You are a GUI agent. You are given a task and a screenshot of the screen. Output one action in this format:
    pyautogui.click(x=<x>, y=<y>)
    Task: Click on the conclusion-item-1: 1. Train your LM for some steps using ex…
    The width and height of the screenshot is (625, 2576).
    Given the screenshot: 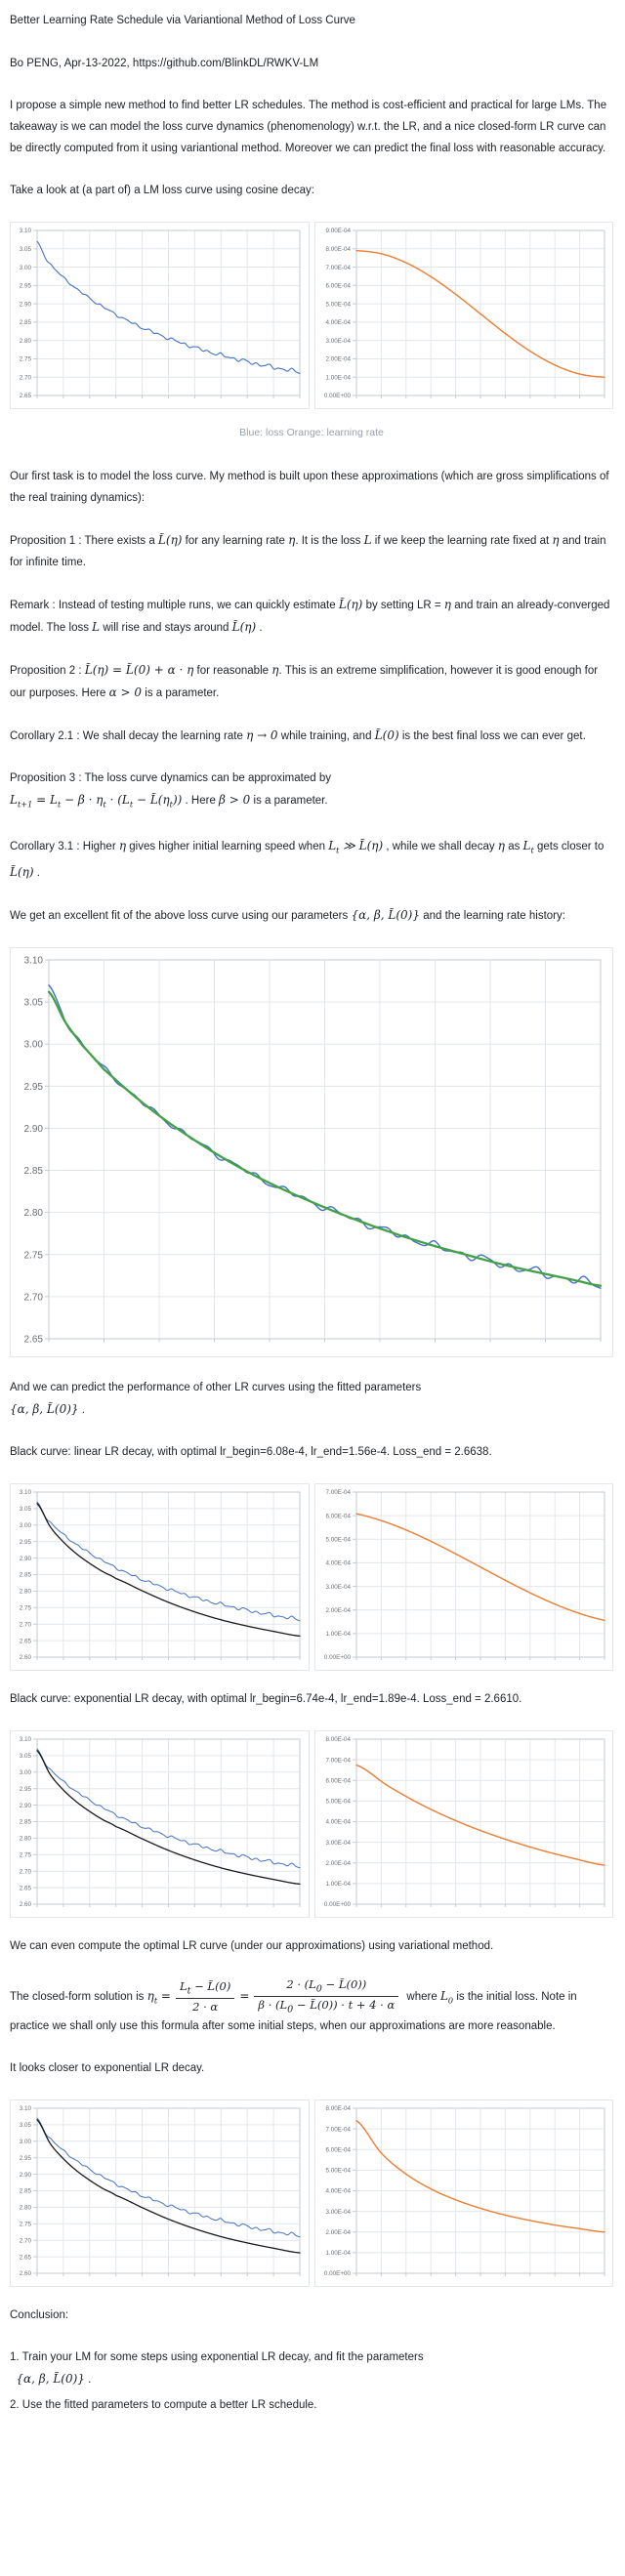 What is the action you would take?
    pyautogui.click(x=217, y=2369)
    